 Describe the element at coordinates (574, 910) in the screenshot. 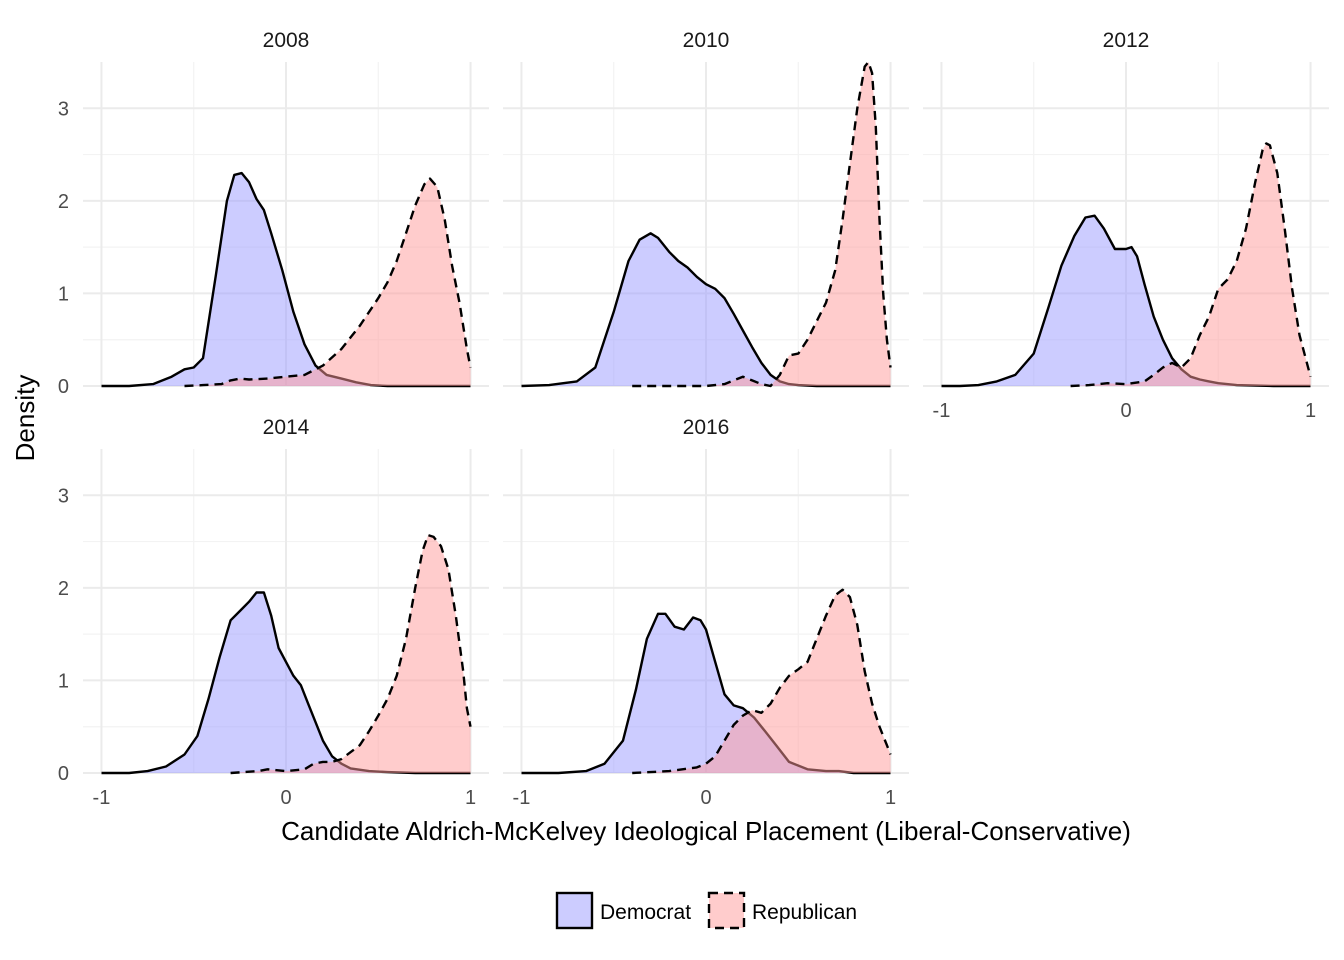

I see `legend-key-democrat` at that location.